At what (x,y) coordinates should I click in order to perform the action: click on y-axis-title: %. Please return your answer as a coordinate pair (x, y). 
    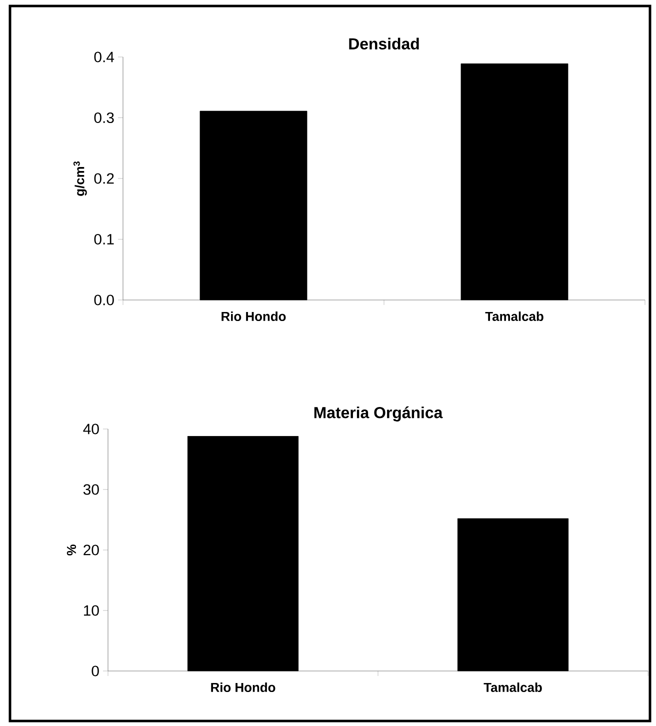
    Looking at the image, I should click on (71, 550).